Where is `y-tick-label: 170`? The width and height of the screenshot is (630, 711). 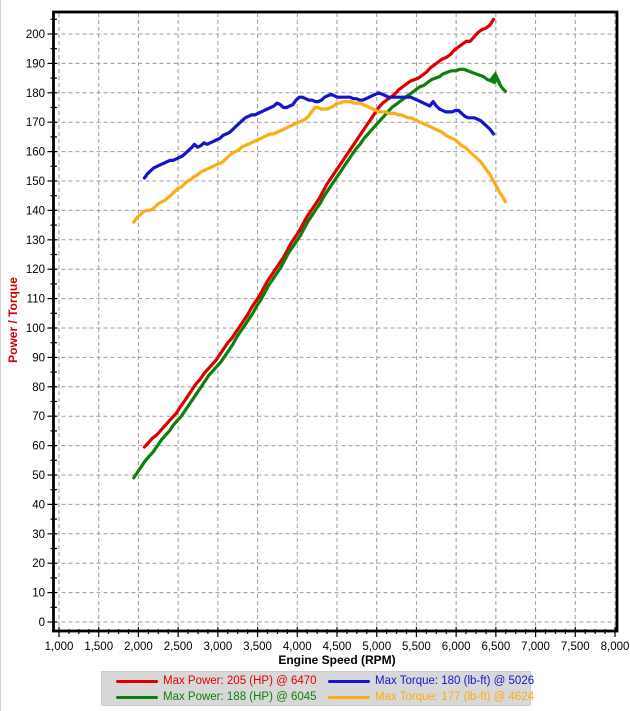 y-tick-label: 170 is located at coordinates (35, 123).